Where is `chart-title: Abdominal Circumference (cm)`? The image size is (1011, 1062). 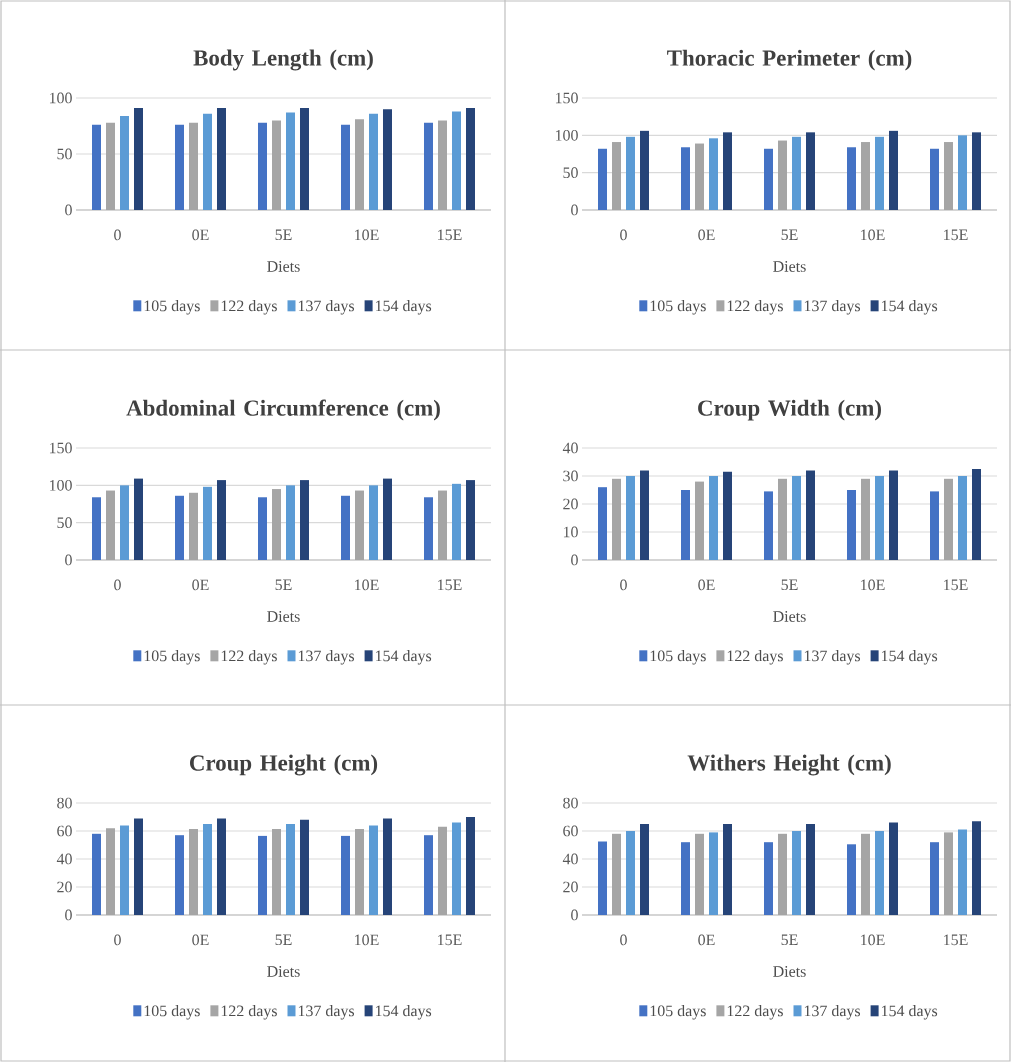
chart-title: Abdominal Circumference (cm) is located at coordinates (283, 410).